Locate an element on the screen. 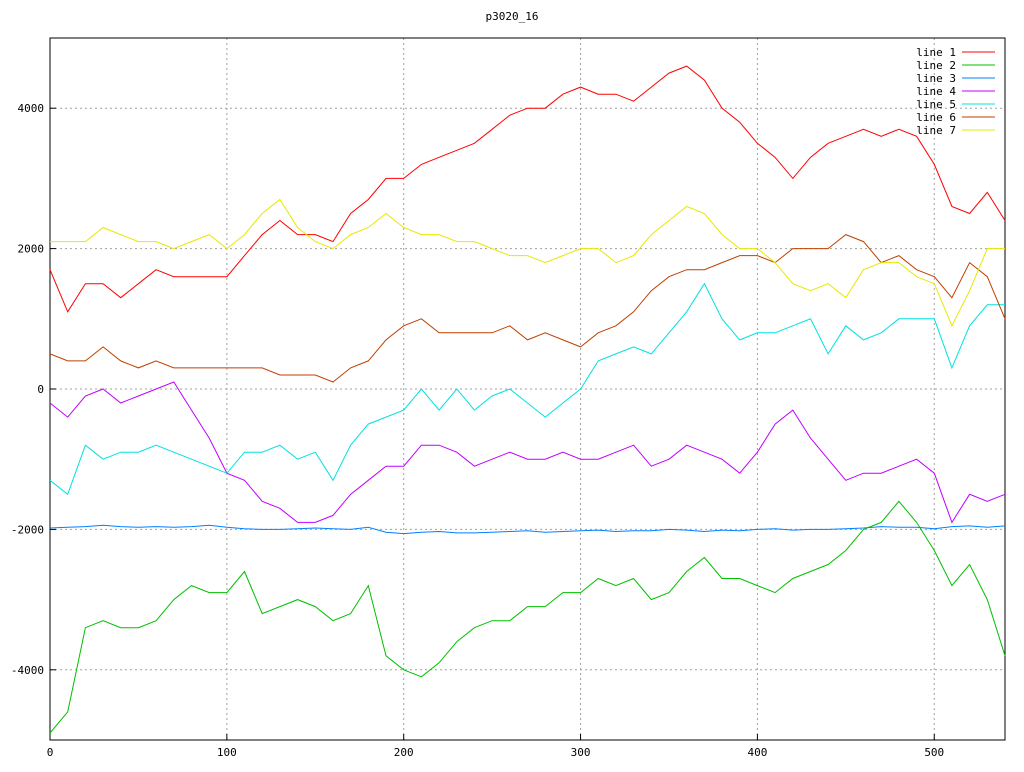 This screenshot has height=772, width=1024. y-tick-label: -4000 is located at coordinates (27, 670).